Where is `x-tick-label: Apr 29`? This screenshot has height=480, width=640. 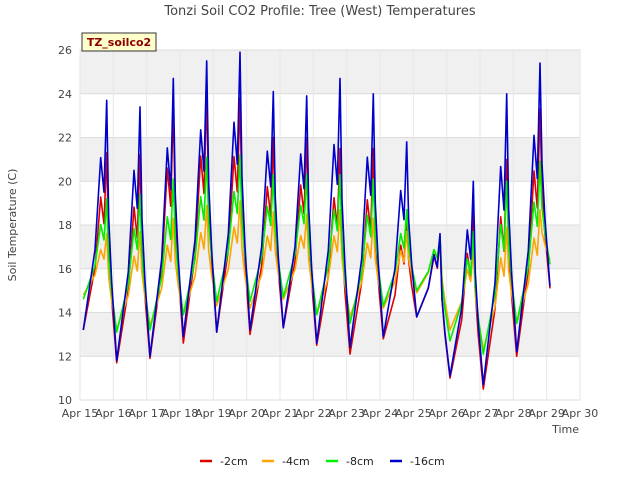
x-tick-label: Apr 29 is located at coordinates (546, 413).